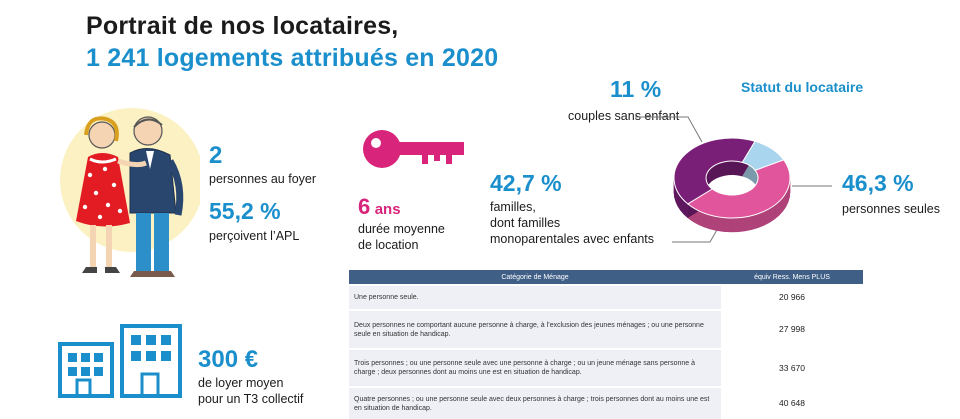 The height and width of the screenshot is (419, 960). What do you see at coordinates (891, 209) in the screenshot?
I see `seules-label: personnes seules` at bounding box center [891, 209].